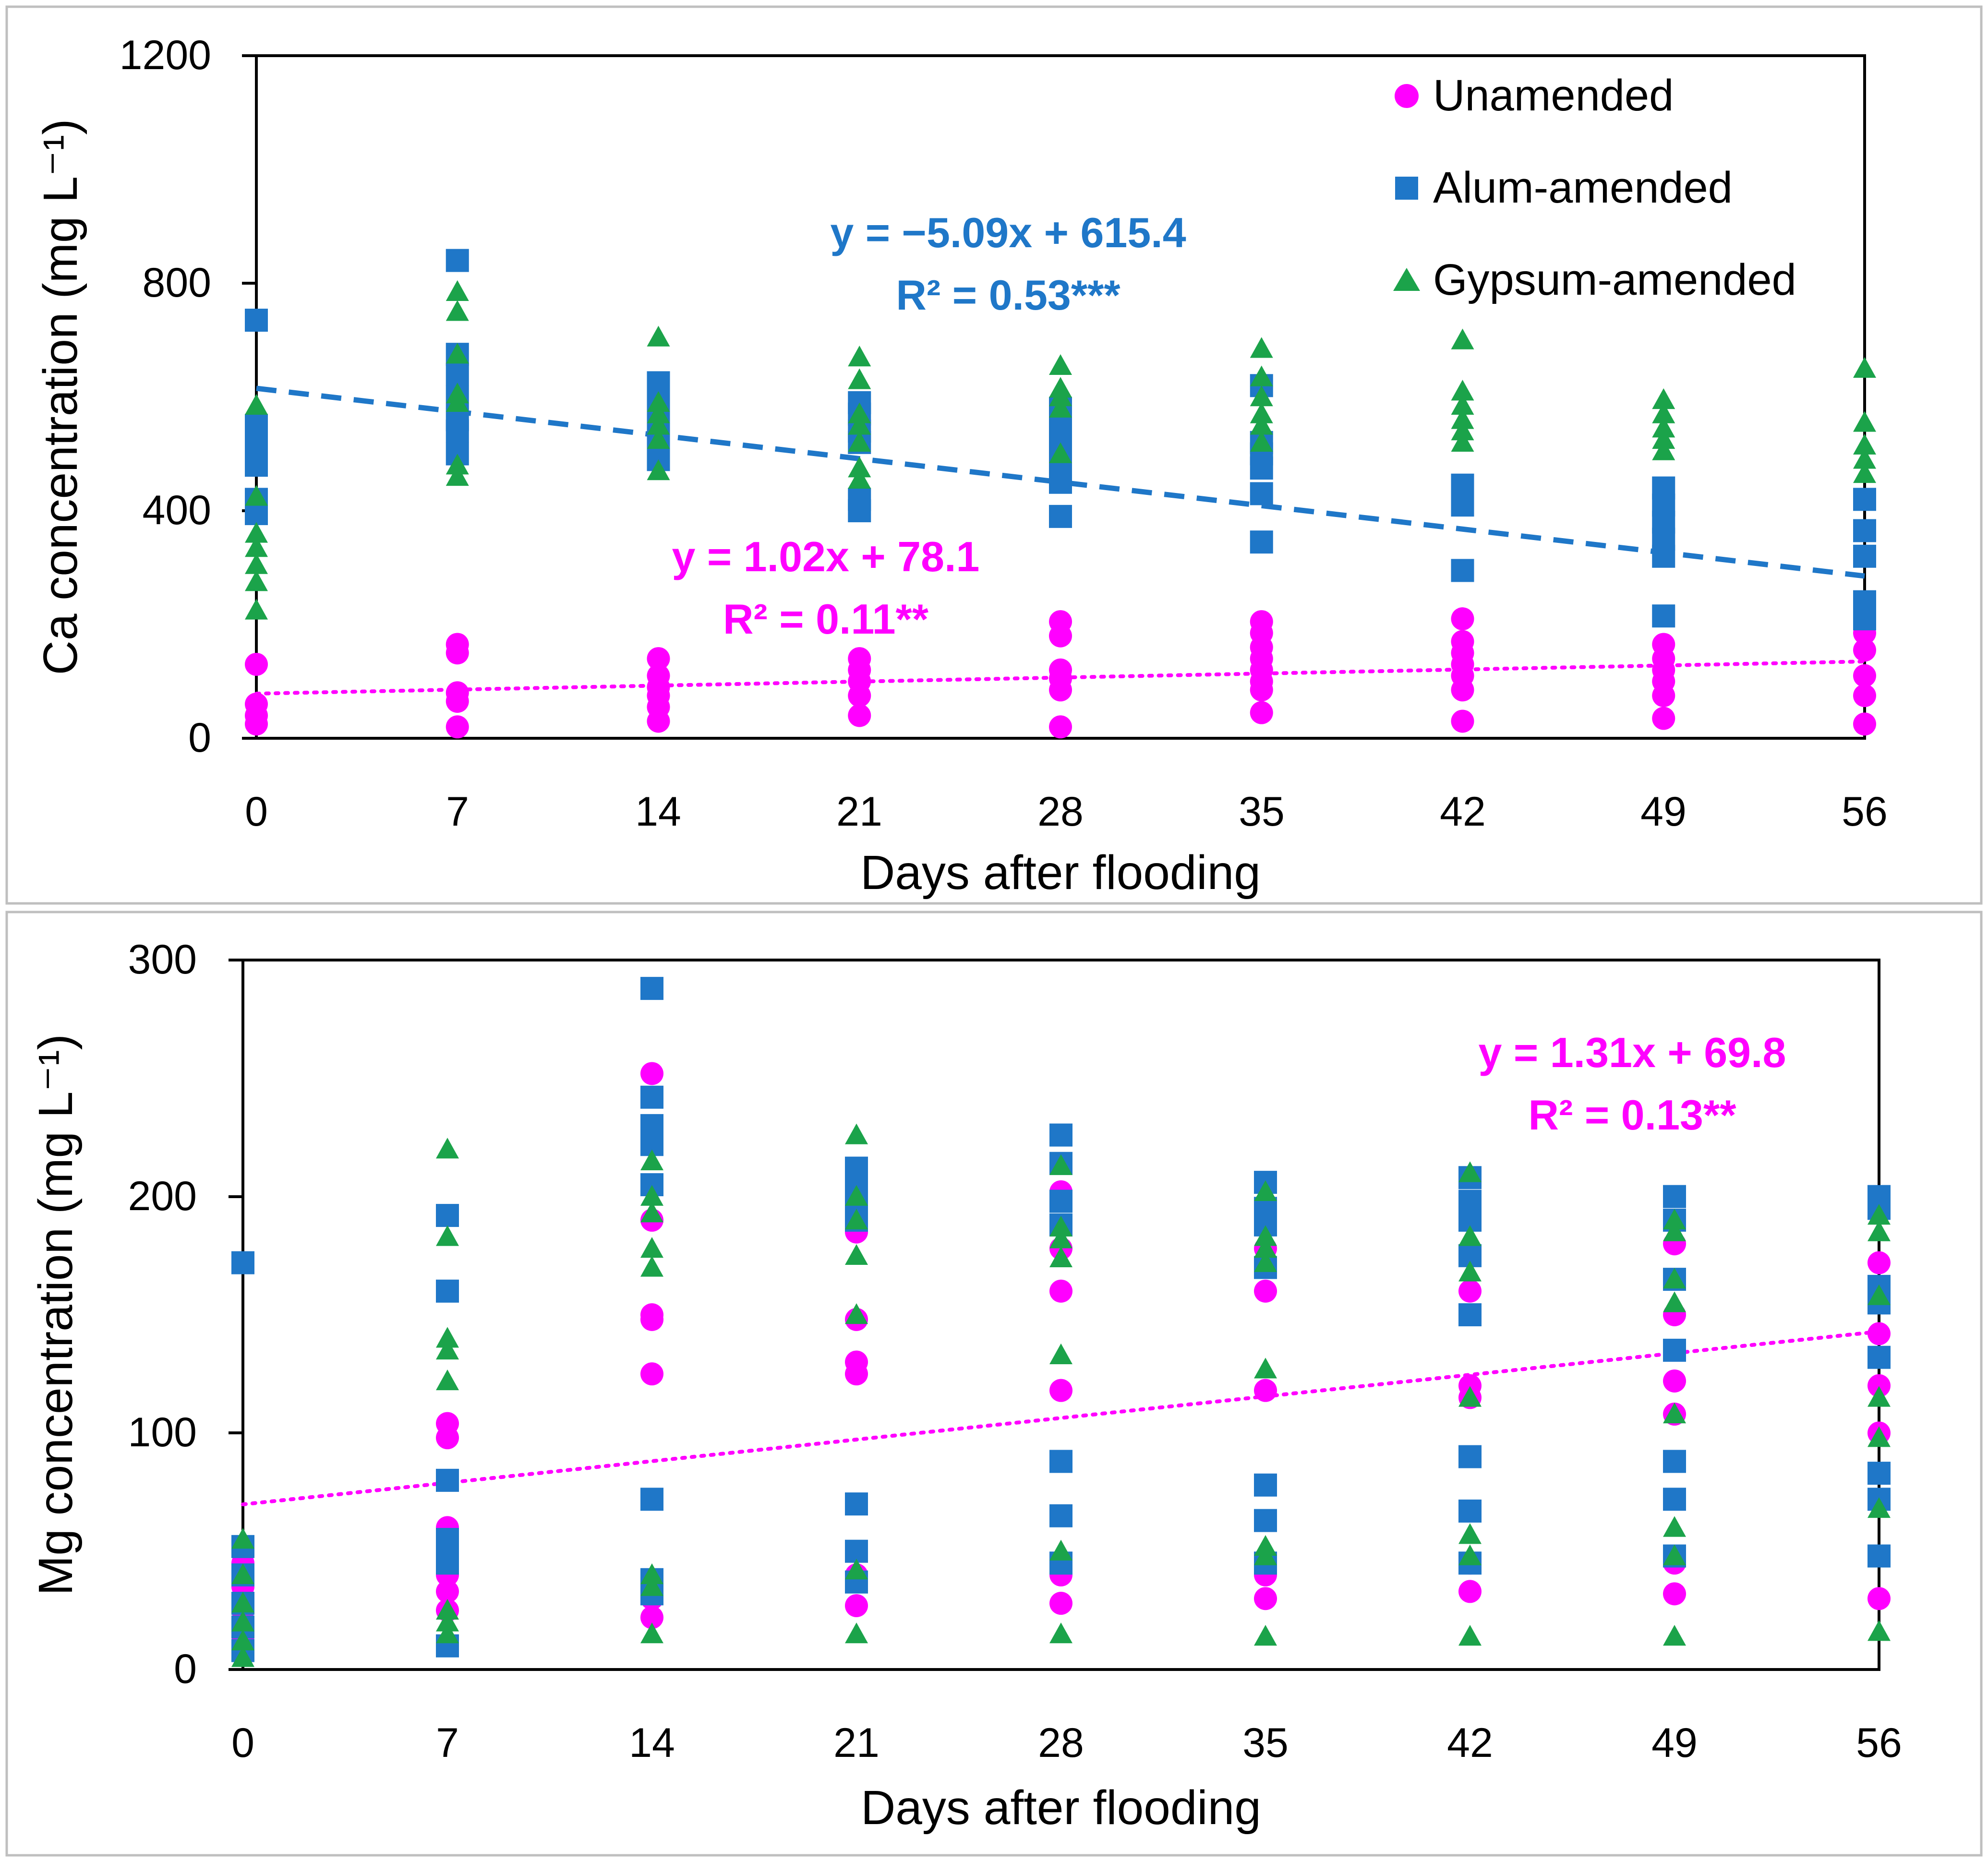 The height and width of the screenshot is (1862, 1988). What do you see at coordinates (1066, 1743) in the screenshot?
I see `mg-x-ticks: 0 7 14 21 28 35 42 49 56` at bounding box center [1066, 1743].